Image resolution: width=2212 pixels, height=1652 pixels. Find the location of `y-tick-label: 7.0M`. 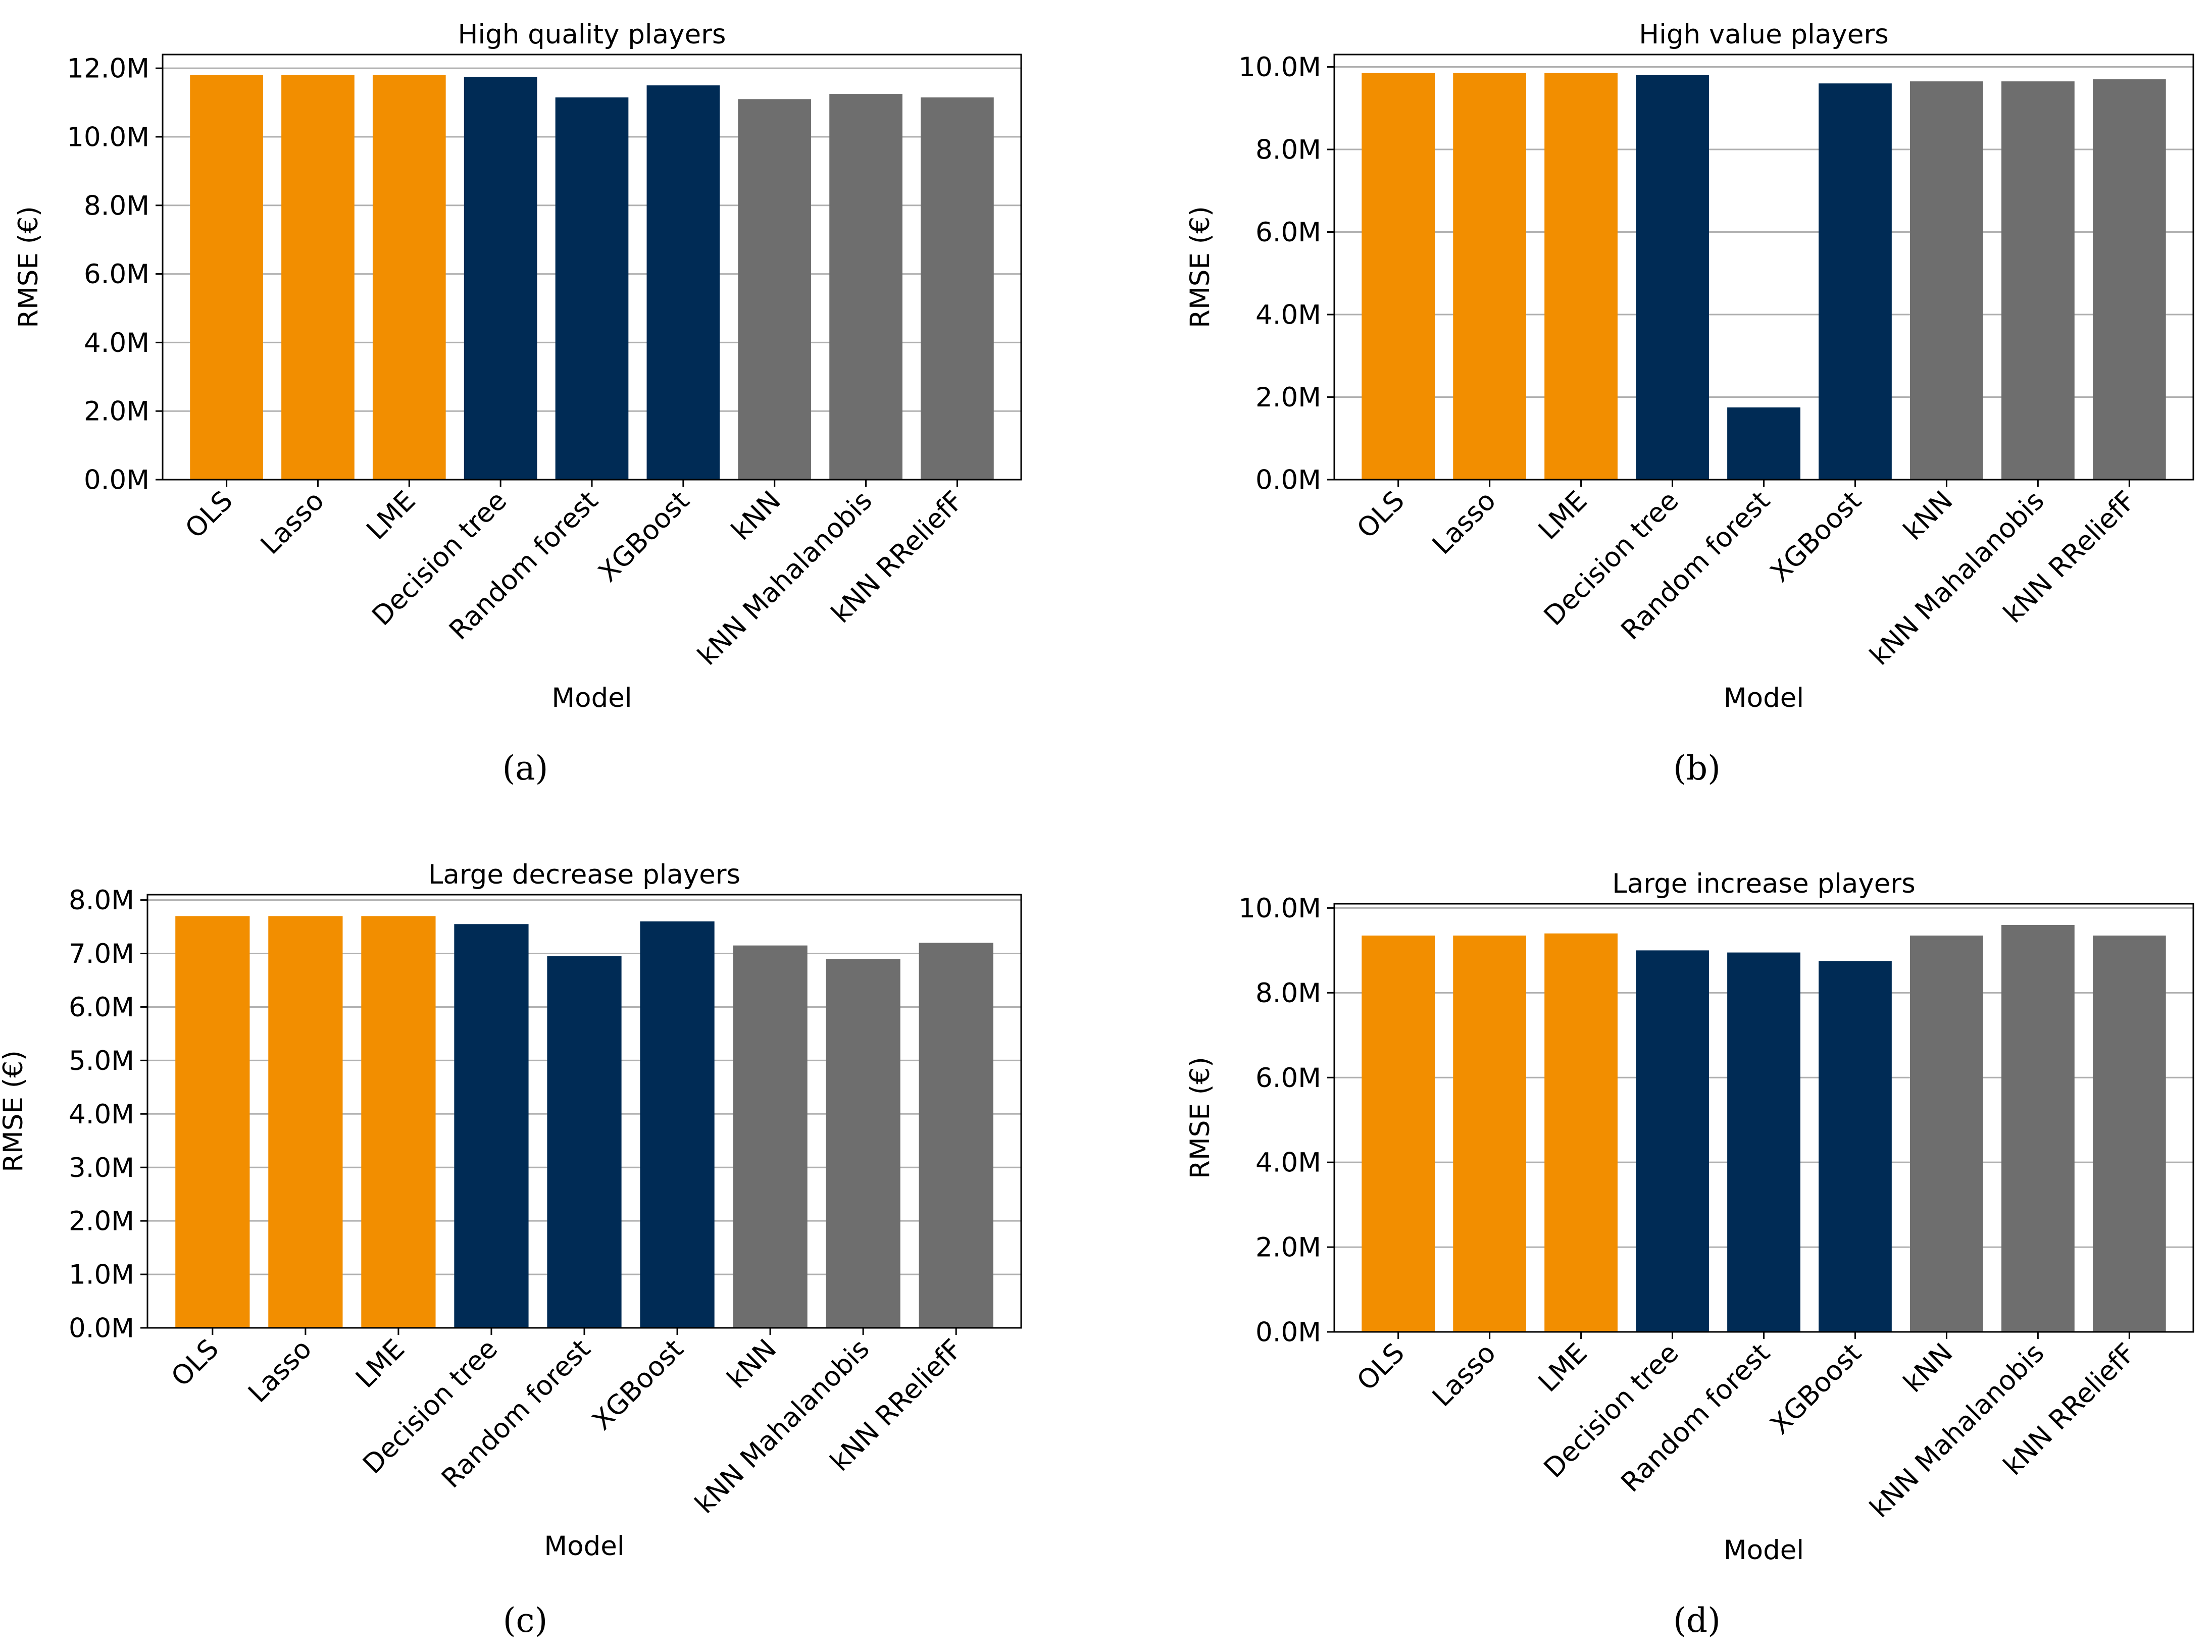

y-tick-label: 7.0M is located at coordinates (101, 954).